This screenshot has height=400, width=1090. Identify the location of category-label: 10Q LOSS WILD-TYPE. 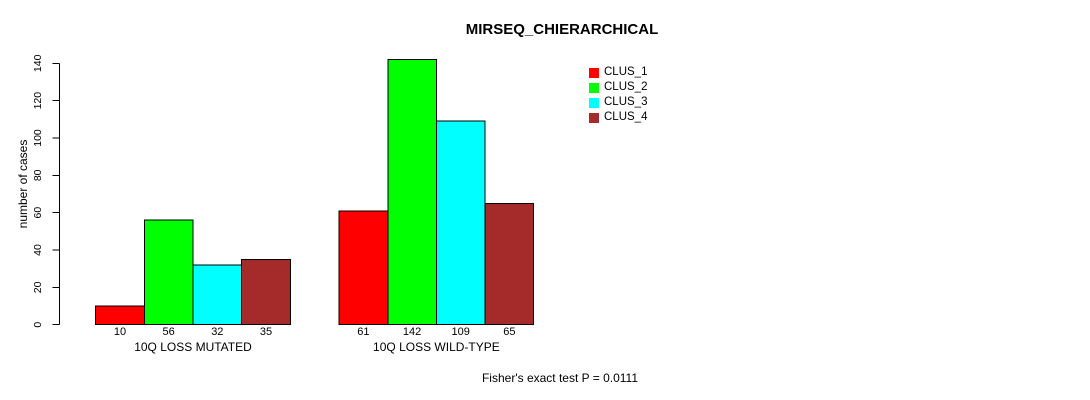
(436, 347).